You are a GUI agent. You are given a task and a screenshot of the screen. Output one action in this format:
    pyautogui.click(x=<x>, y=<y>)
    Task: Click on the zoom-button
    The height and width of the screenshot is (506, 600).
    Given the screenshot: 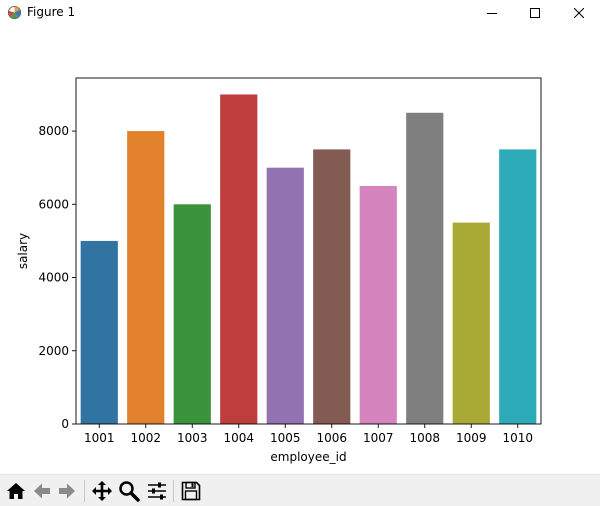 What is the action you would take?
    pyautogui.click(x=129, y=491)
    